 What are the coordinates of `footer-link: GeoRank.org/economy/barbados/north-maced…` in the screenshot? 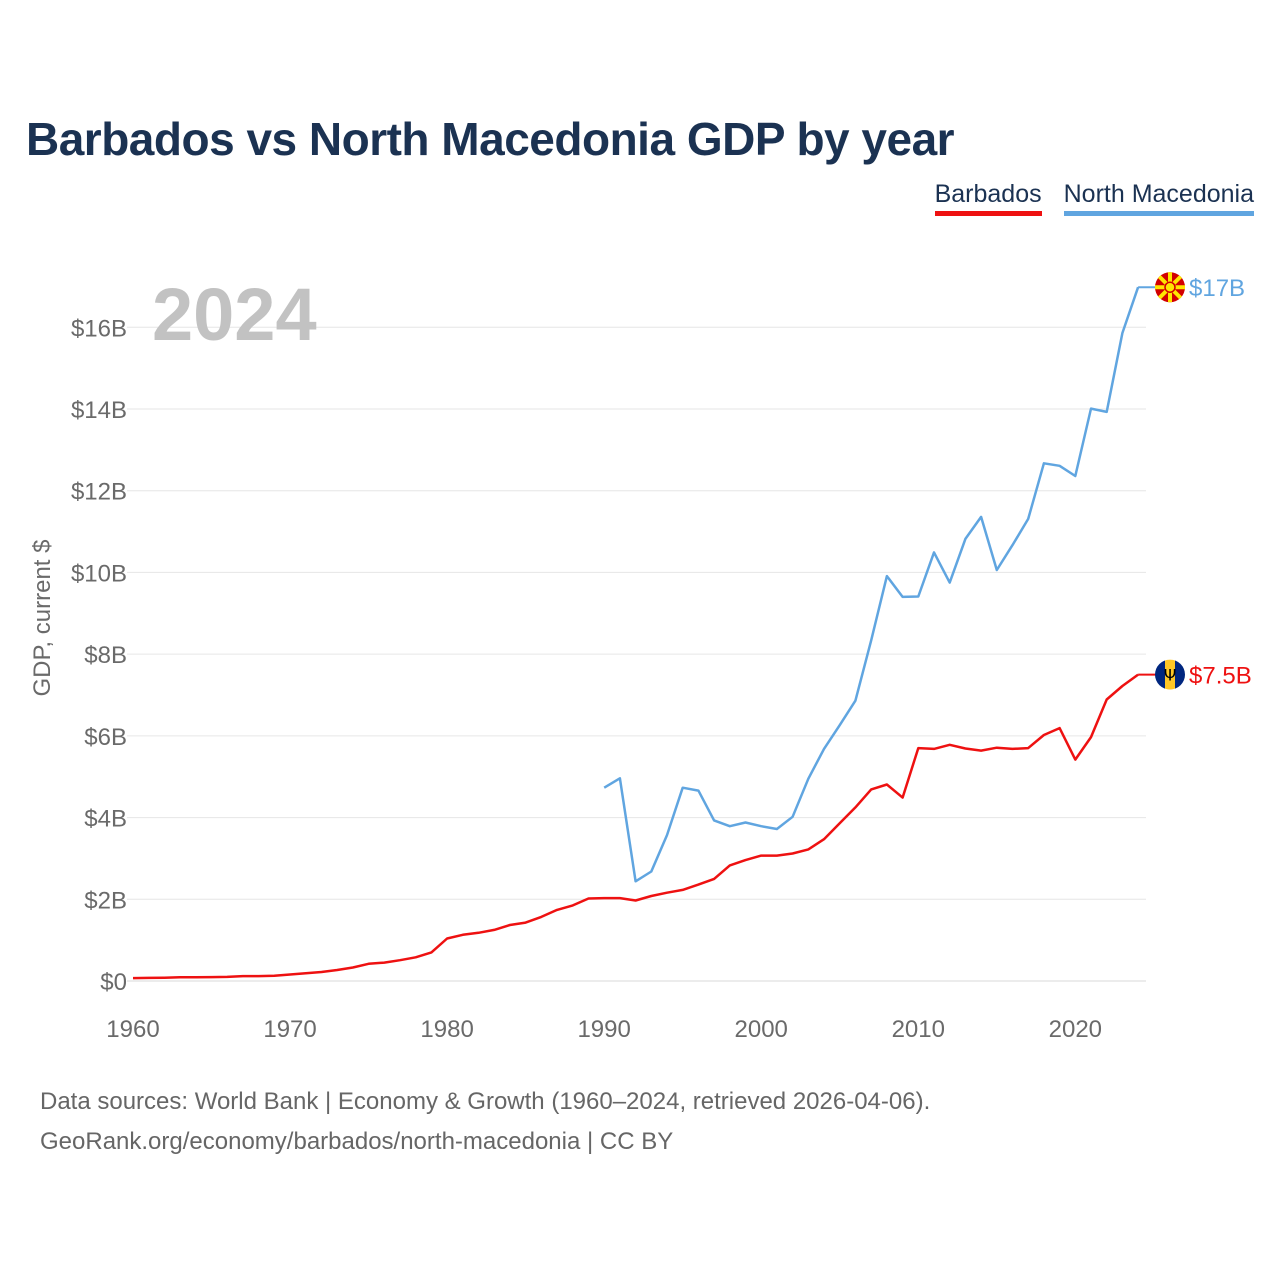 It's located at (357, 1141).